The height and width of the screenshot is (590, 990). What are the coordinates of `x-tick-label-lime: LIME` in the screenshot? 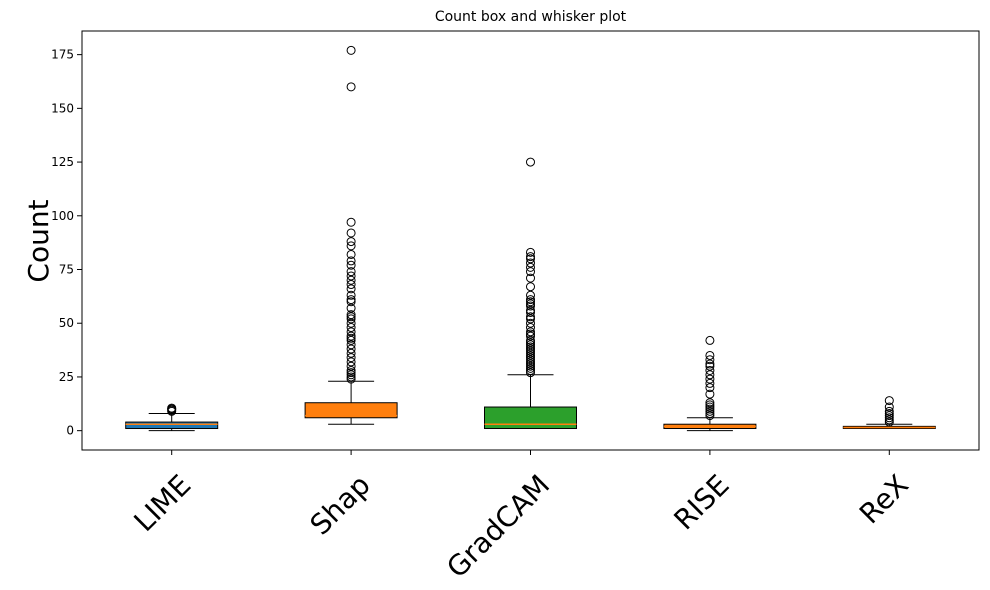 It's located at (163, 503).